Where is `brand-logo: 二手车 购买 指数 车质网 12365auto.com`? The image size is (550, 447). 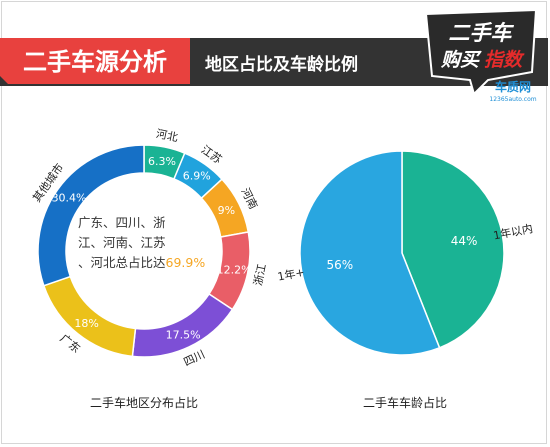 brand-logo: 二手车 购买 指数 车质网 12365auto.com is located at coordinates (481, 55).